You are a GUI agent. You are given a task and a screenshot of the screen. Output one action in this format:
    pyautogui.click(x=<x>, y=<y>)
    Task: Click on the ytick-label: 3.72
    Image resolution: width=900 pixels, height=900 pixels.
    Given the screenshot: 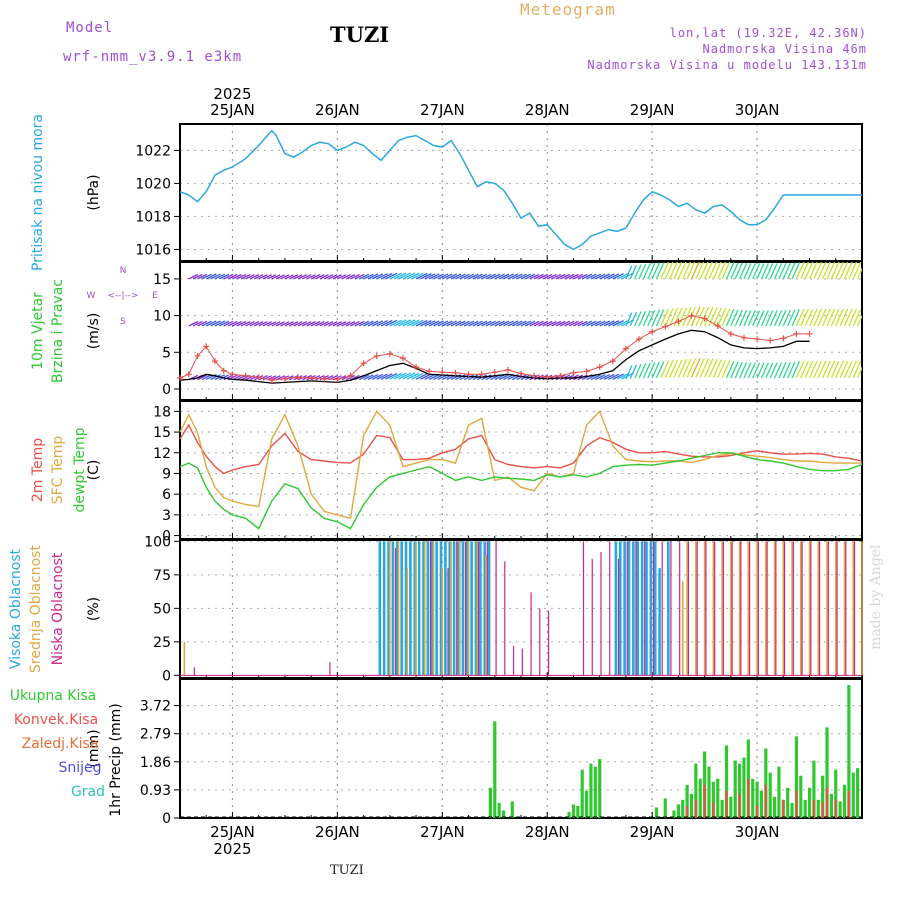 What is the action you would take?
    pyautogui.click(x=155, y=707)
    